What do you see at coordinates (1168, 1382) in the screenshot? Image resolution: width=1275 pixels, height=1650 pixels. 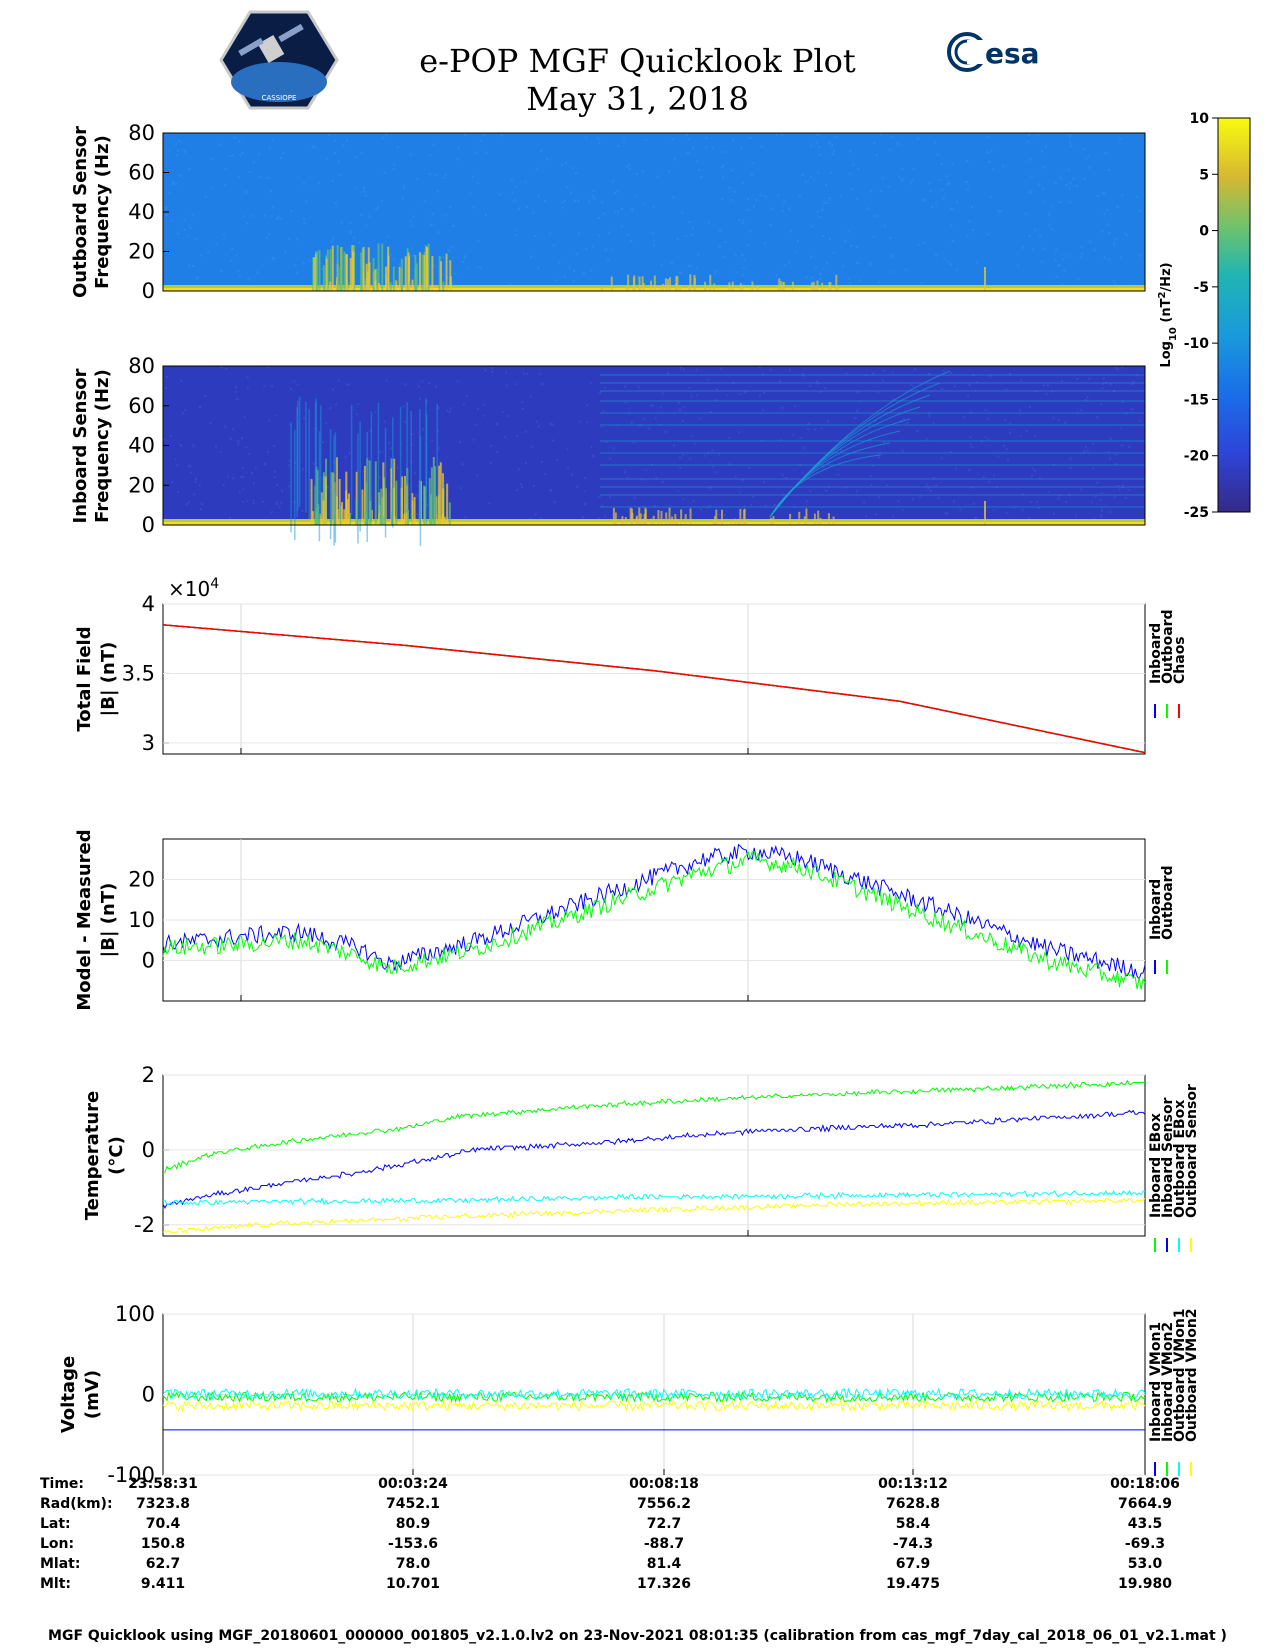 I see `legend-label: Inboard VMon2` at bounding box center [1168, 1382].